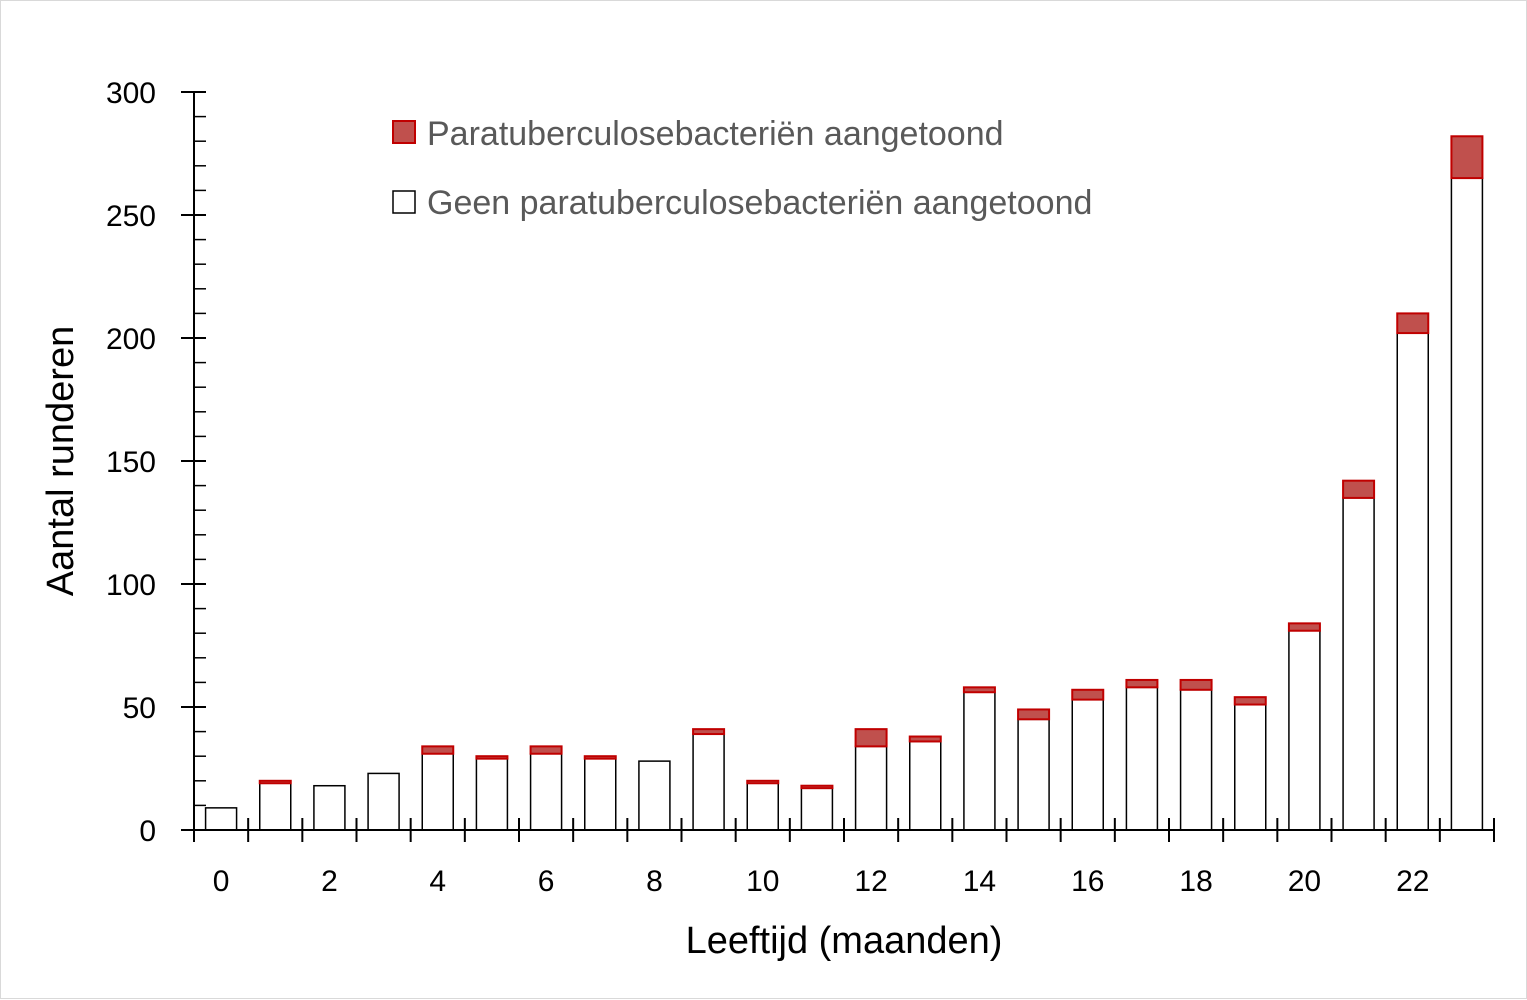 This screenshot has height=1000, width=1527. What do you see at coordinates (870, 881) in the screenshot?
I see `x-tick-label: 12` at bounding box center [870, 881].